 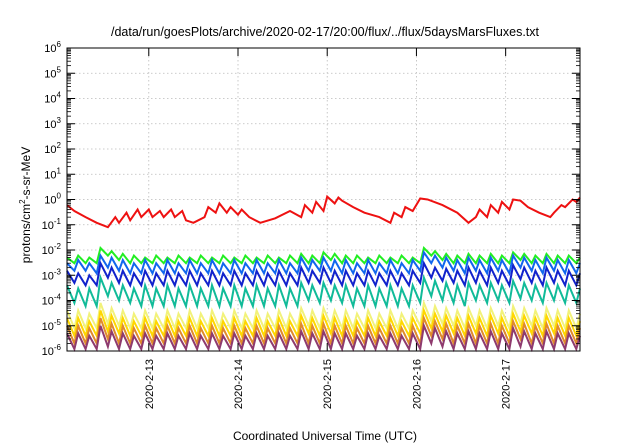 What do you see at coordinates (150, 384) in the screenshot?
I see `x-tick-label: 2020-2-13` at bounding box center [150, 384].